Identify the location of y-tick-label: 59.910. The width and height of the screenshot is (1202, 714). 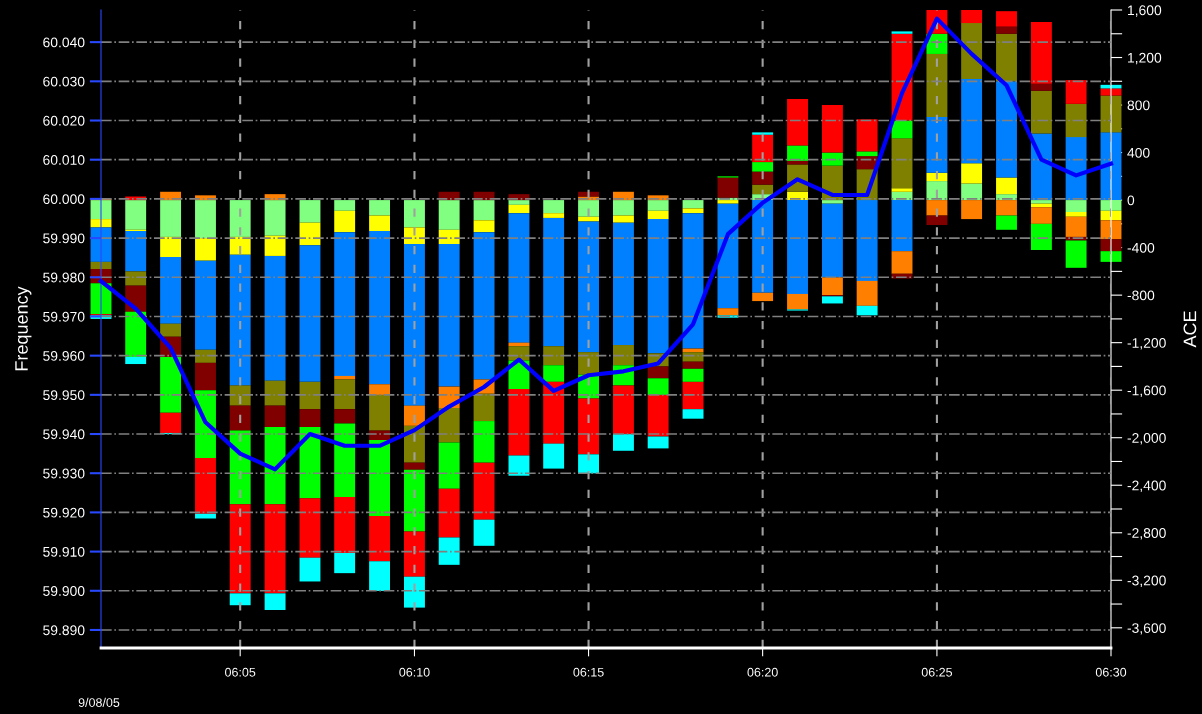
(64, 551).